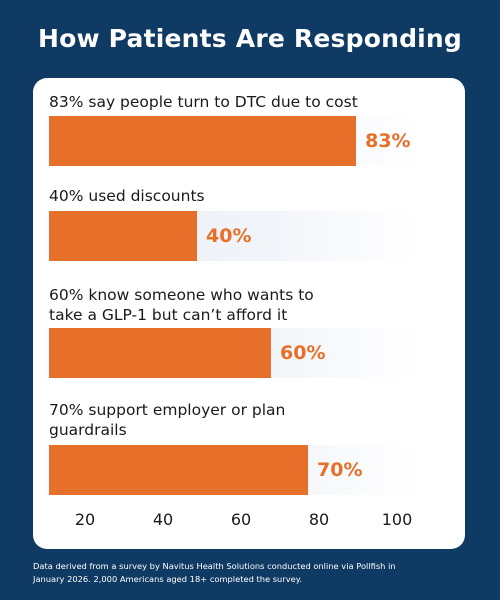  What do you see at coordinates (85, 519) in the screenshot?
I see `x-tick-20: 20` at bounding box center [85, 519].